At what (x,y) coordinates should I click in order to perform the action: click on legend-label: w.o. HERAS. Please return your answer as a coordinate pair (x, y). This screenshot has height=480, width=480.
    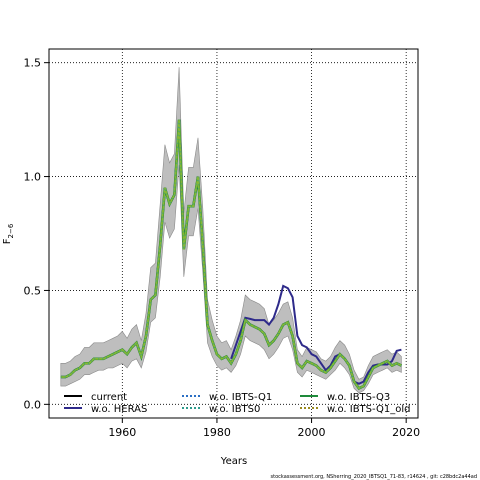
    Looking at the image, I should click on (119, 409).